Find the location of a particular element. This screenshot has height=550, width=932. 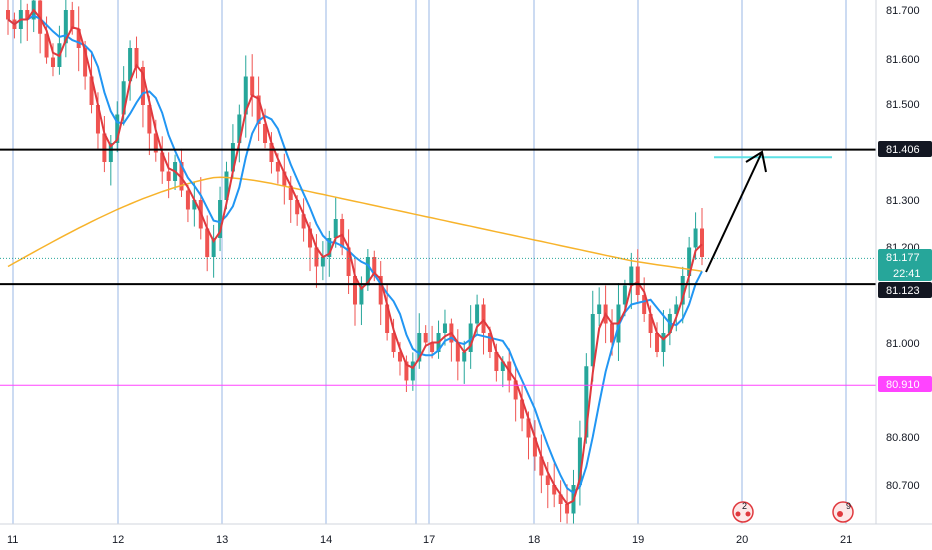

x-tick-label: 18 is located at coordinates (534, 540).